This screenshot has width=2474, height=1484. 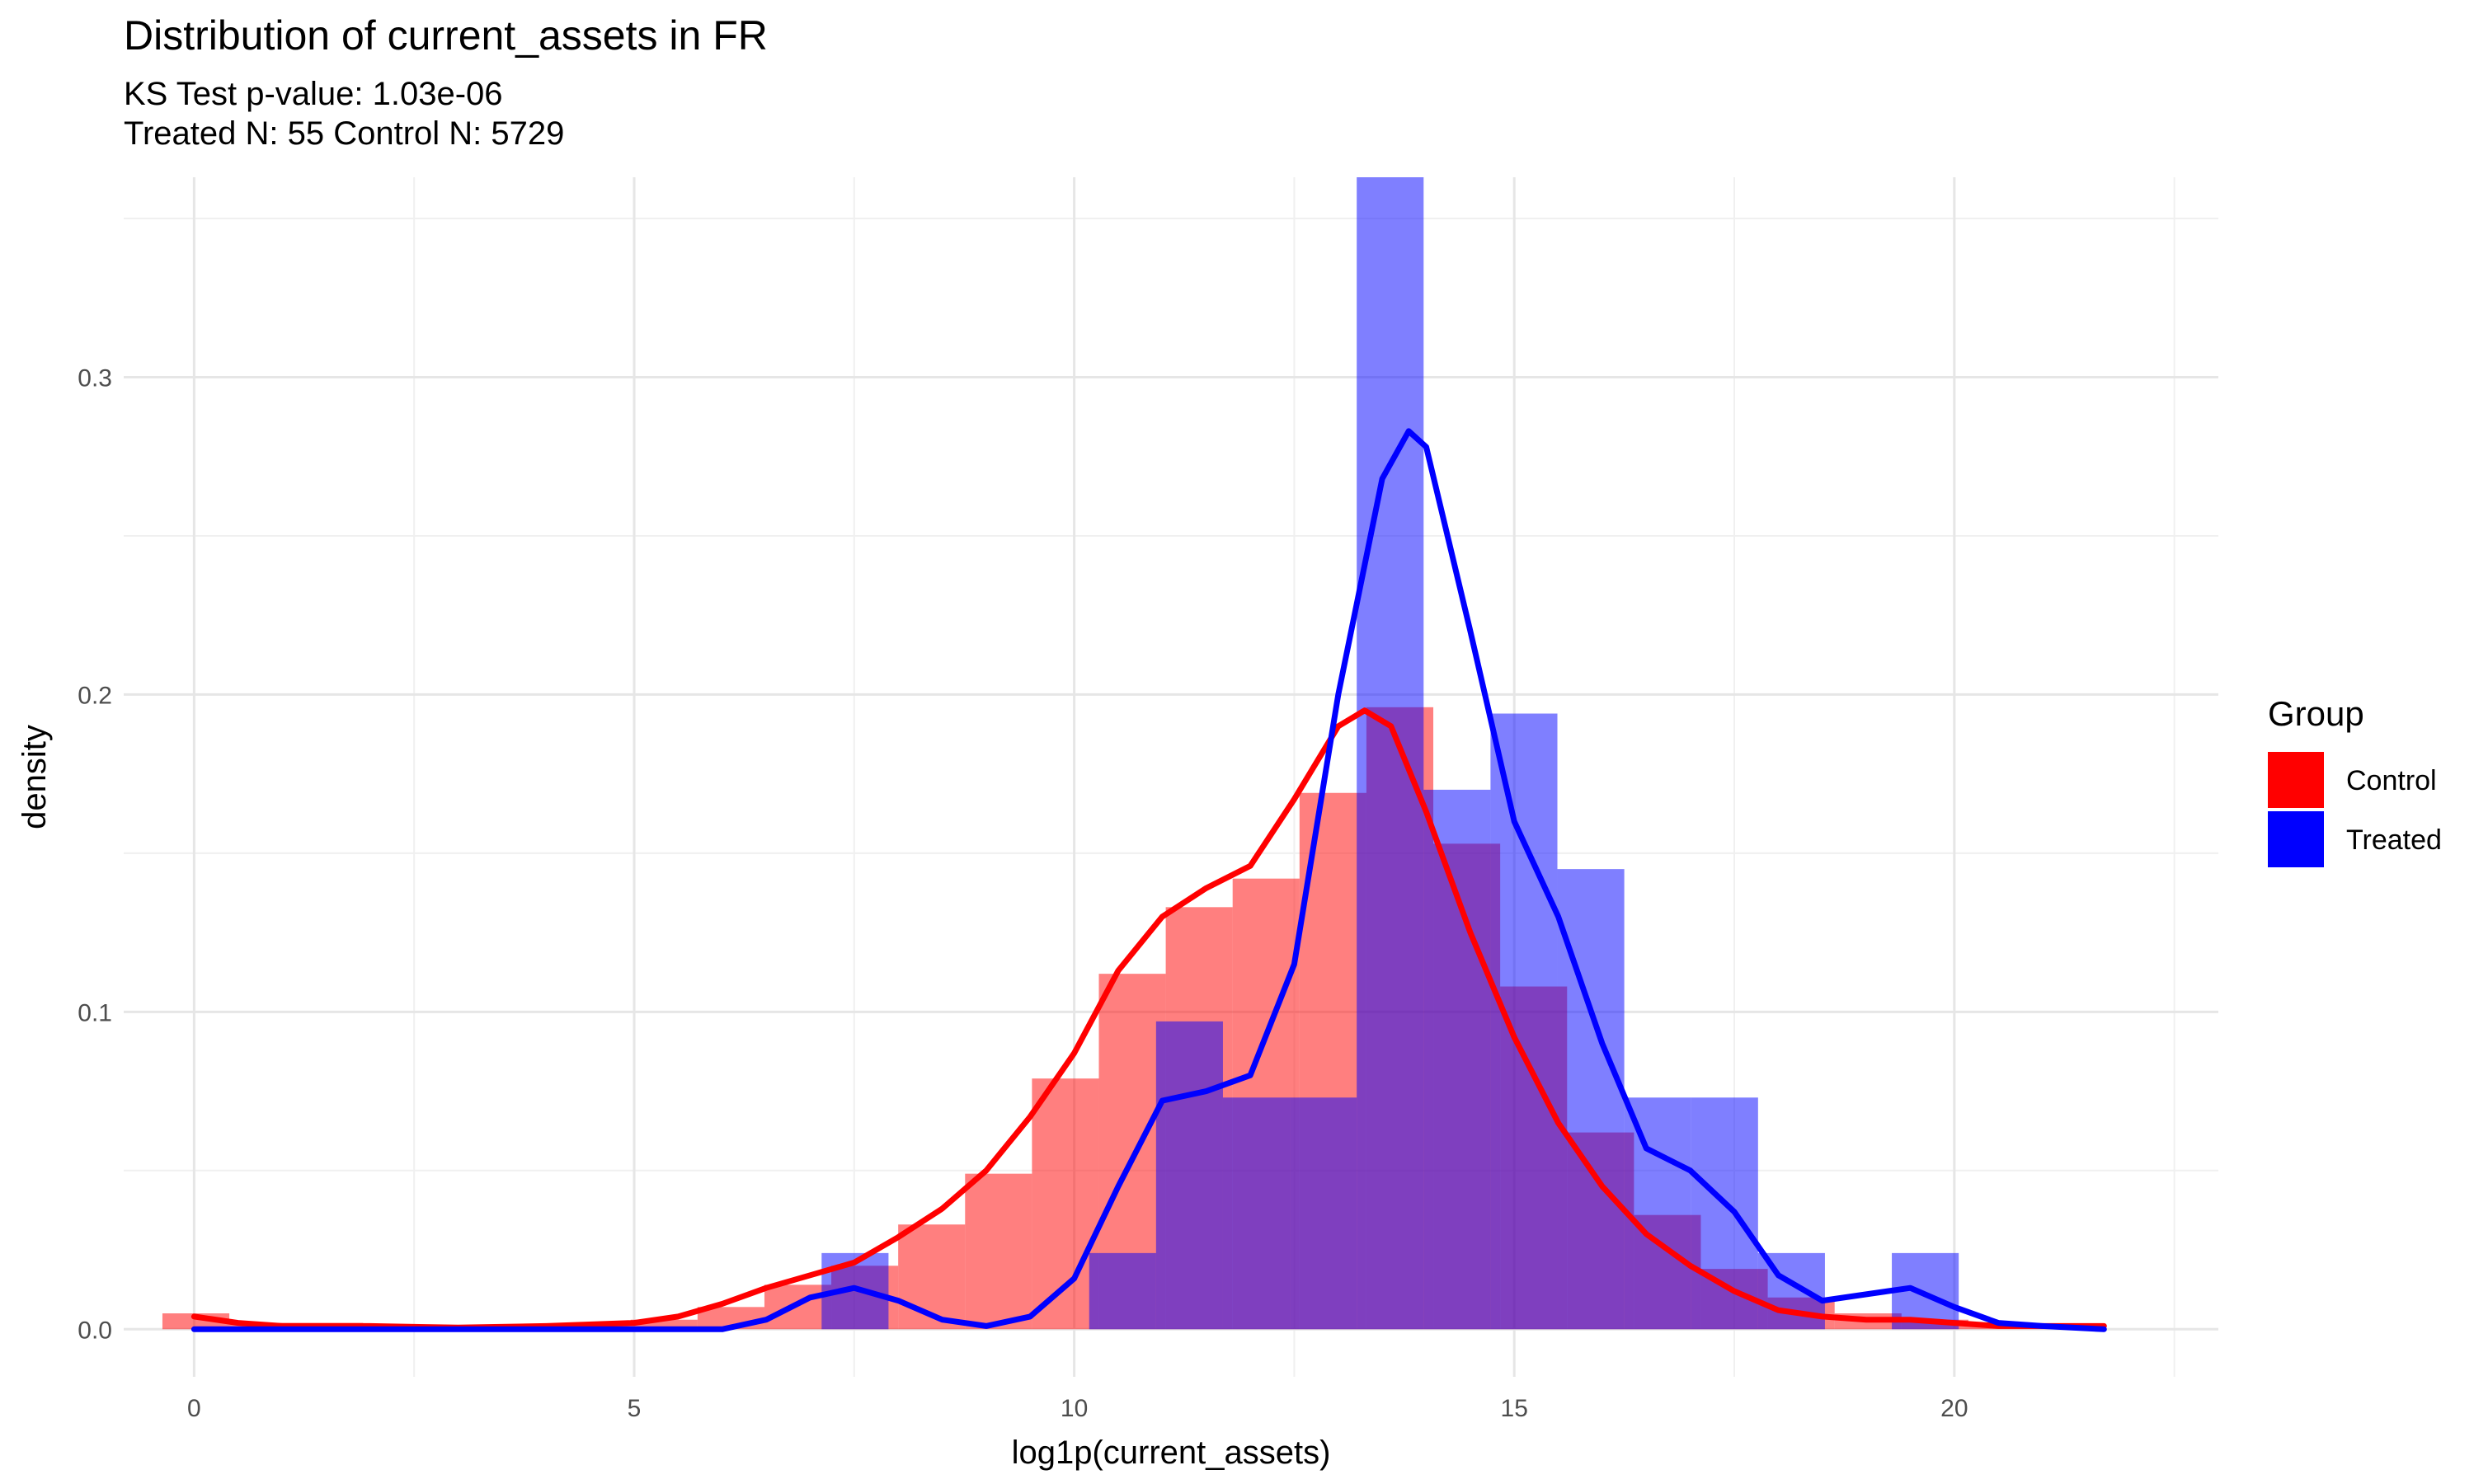 I want to click on y-tick-label: 0.3, so click(x=95, y=378).